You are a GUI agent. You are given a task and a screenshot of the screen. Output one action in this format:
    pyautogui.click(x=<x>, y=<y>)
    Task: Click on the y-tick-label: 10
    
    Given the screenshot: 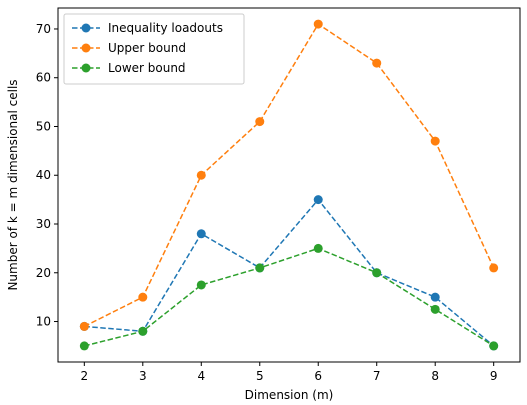 What is the action you would take?
    pyautogui.click(x=43, y=322)
    